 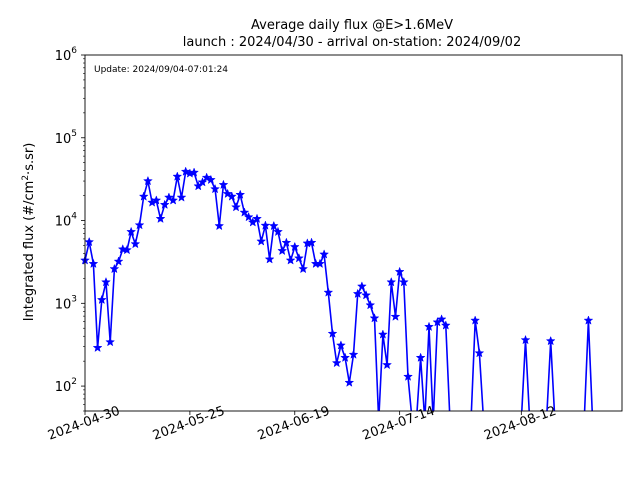 What do you see at coordinates (74, 217) in the screenshot?
I see `y-tick-exponent: 4` at bounding box center [74, 217].